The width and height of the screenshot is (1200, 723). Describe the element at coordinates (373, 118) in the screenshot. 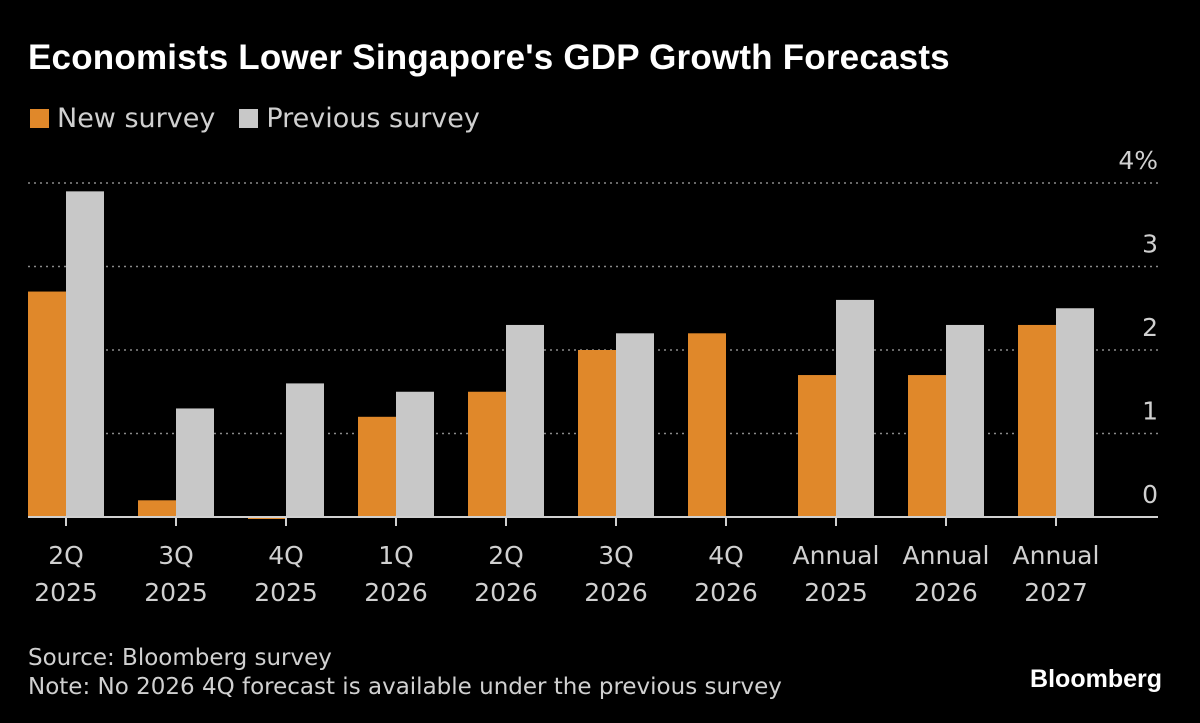

I see `legend-label-previous-survey: Previous survey` at that location.